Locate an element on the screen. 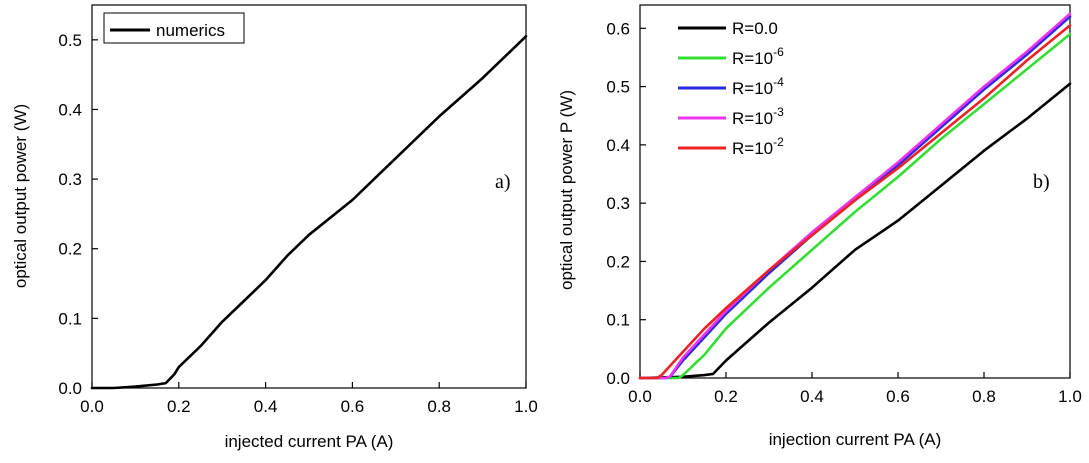 This screenshot has height=463, width=1089. y-axis-label-a: optical output power (W) is located at coordinates (20, 196).